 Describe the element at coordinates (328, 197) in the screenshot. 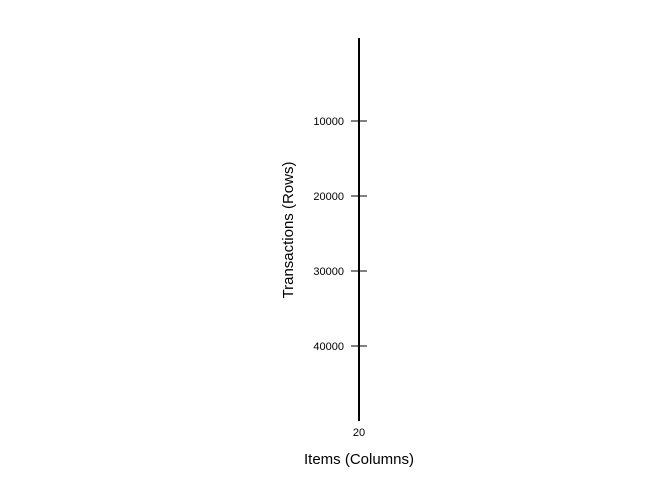

I see `y-tick-label: 20000` at that location.